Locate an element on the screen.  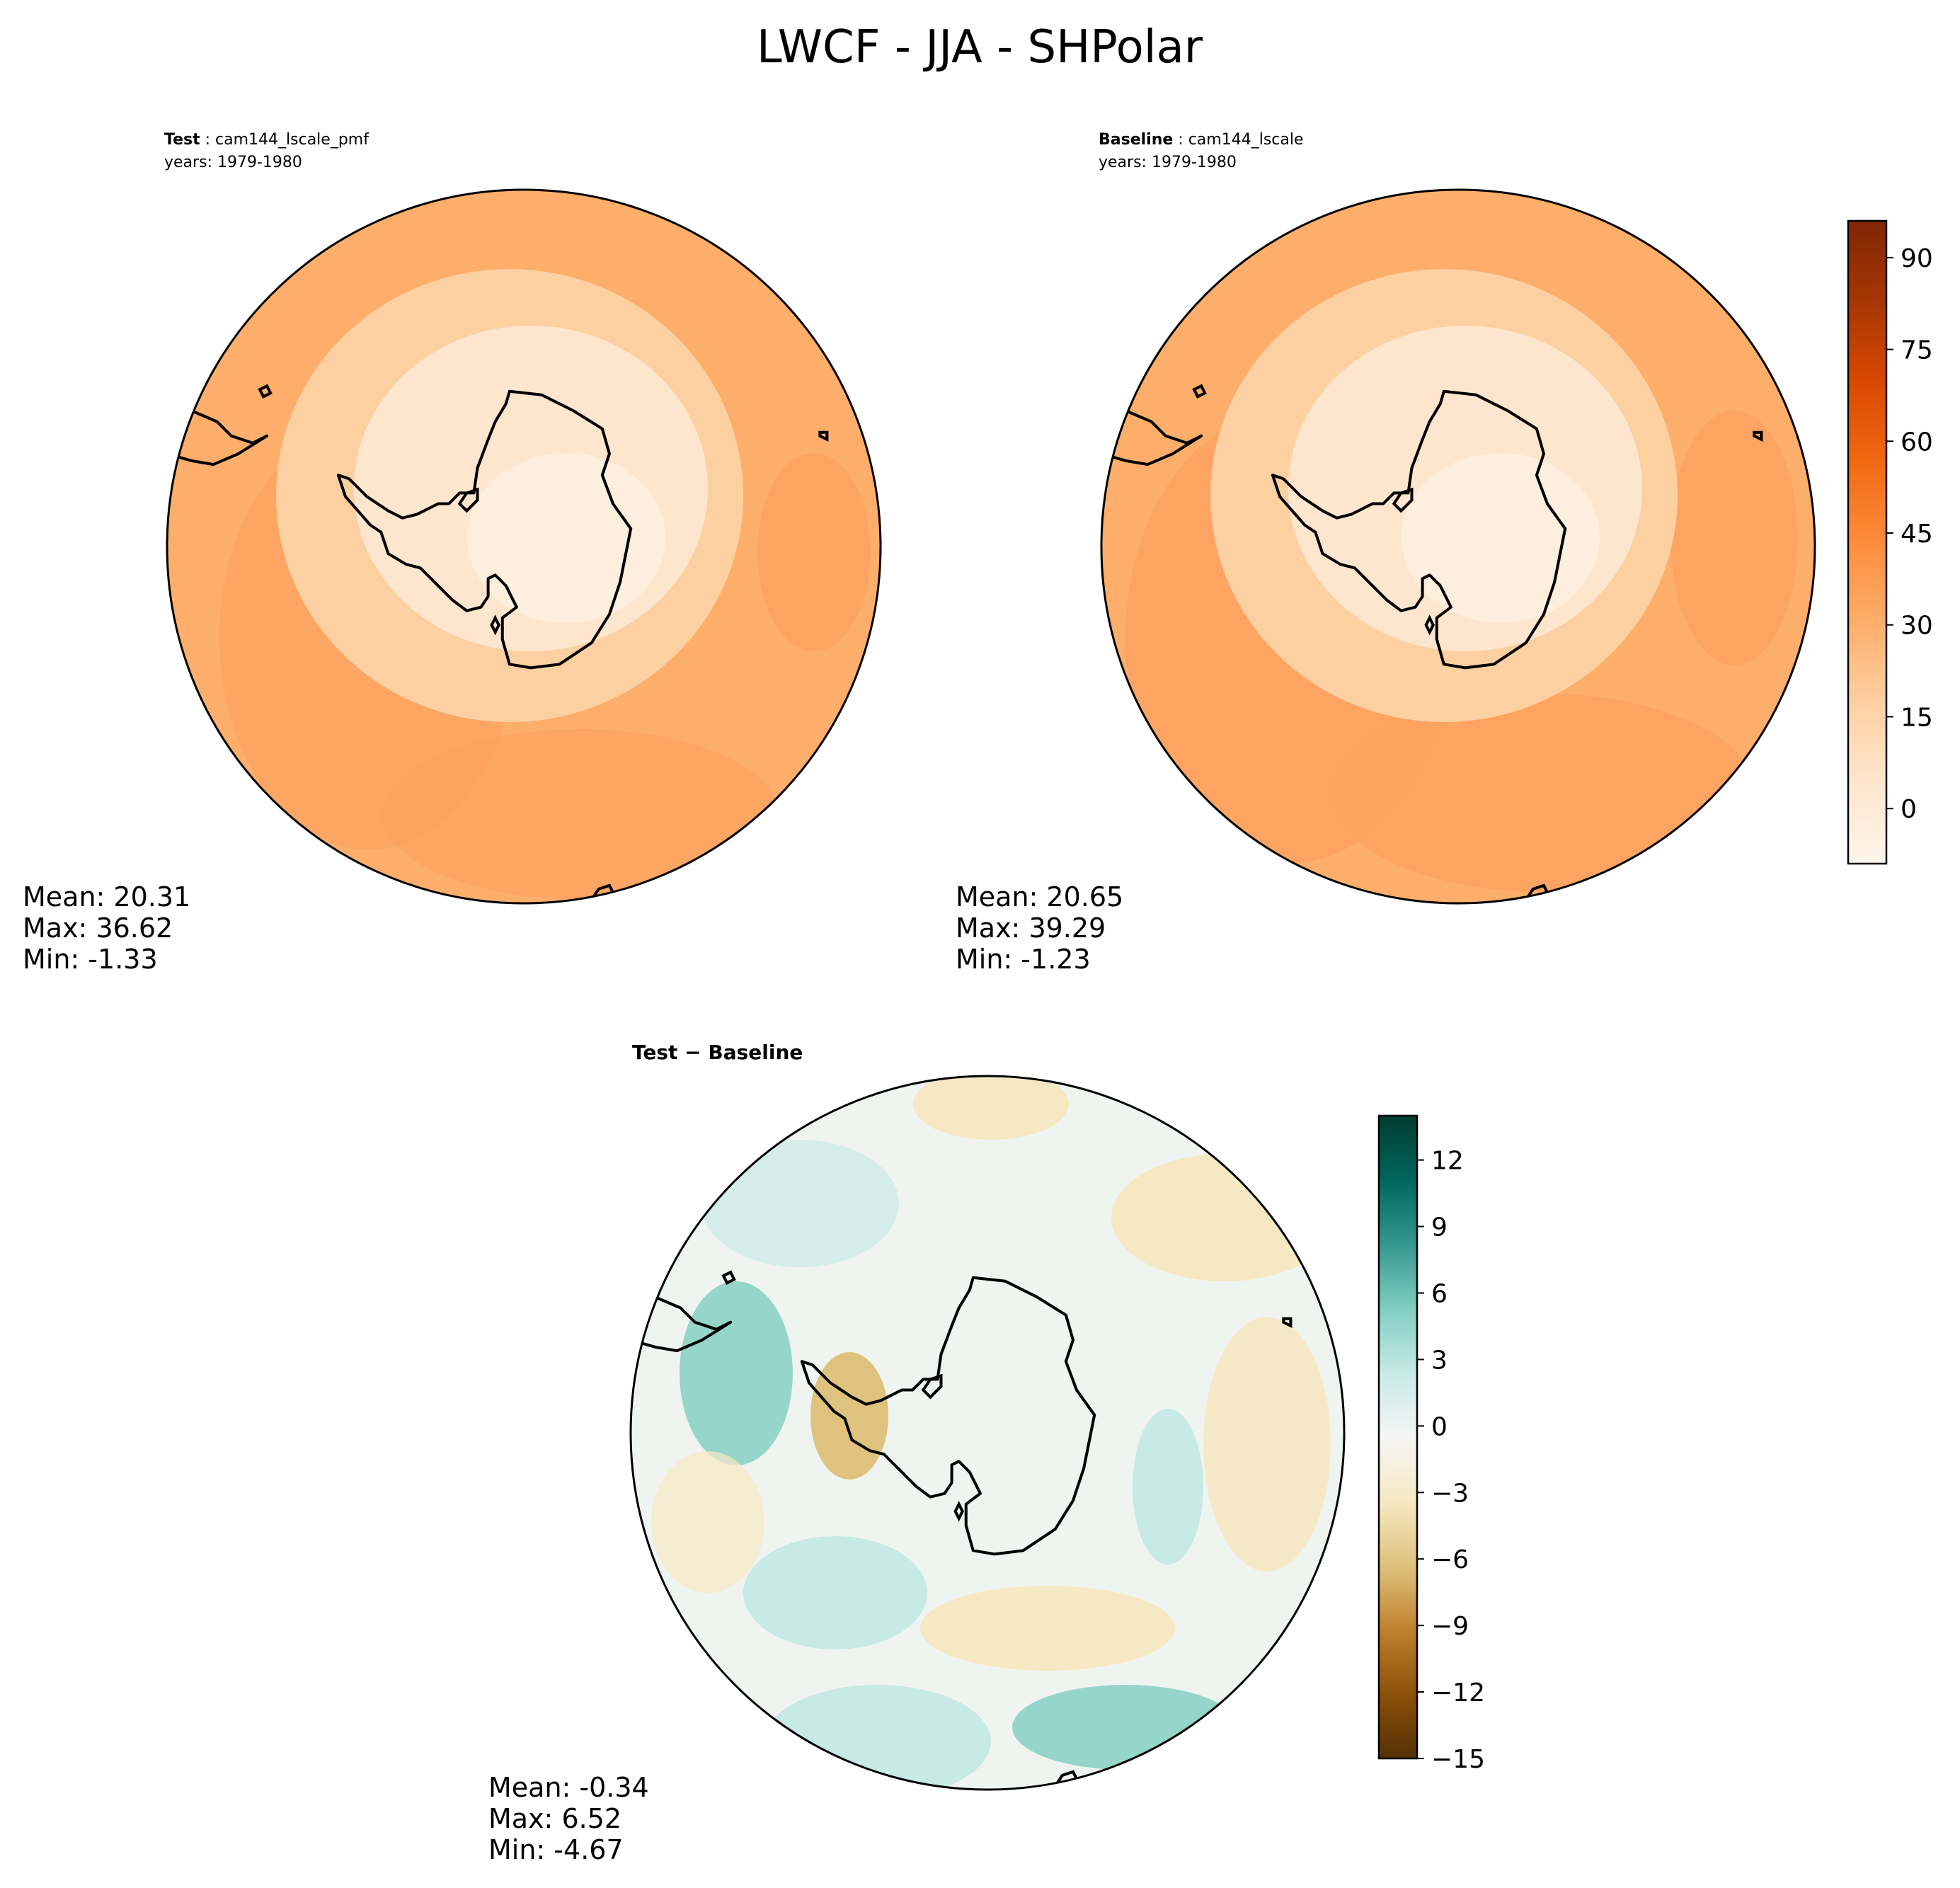
diff-neg-east is located at coordinates (1267, 1445).